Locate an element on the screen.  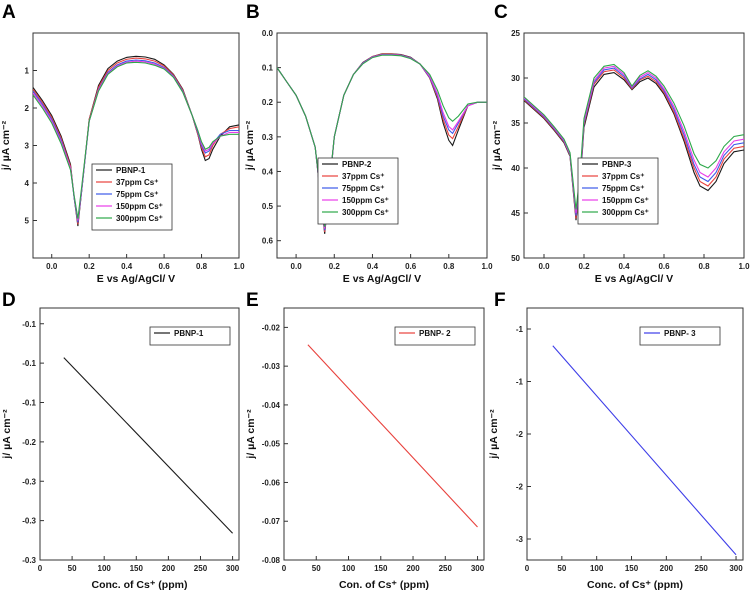
legend-label: 75ppm Cs⁺ is located at coordinates (623, 188).